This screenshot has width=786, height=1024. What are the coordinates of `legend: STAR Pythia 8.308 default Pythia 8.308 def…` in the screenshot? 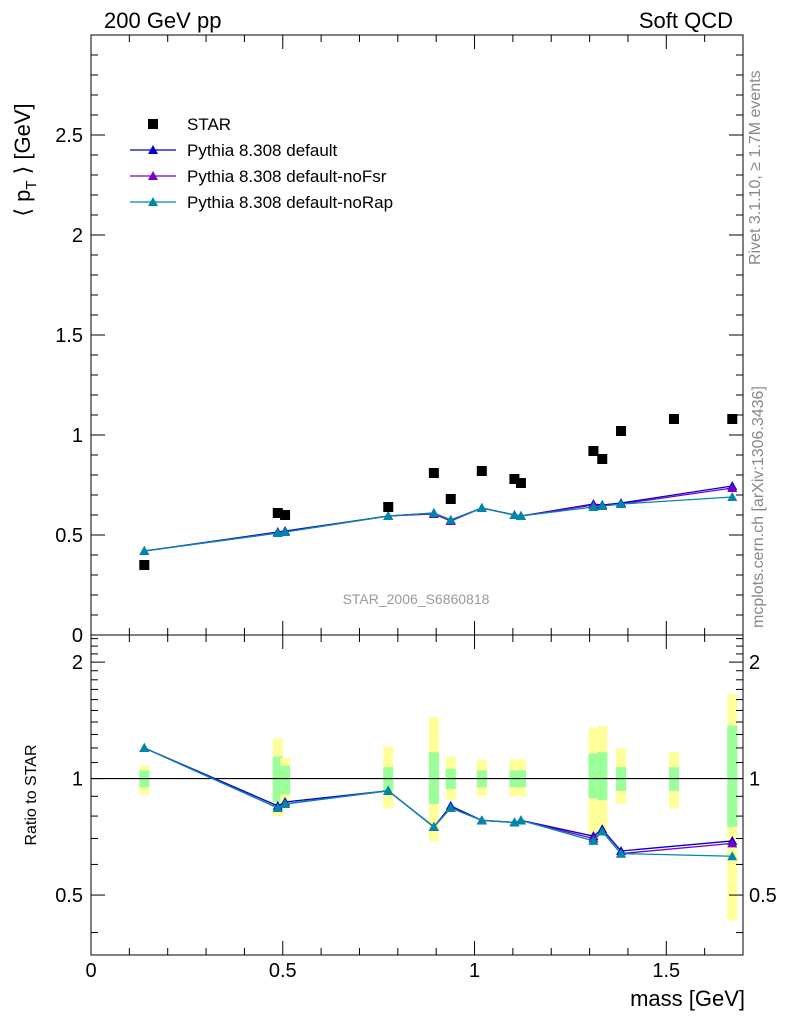 It's located at (261, 163).